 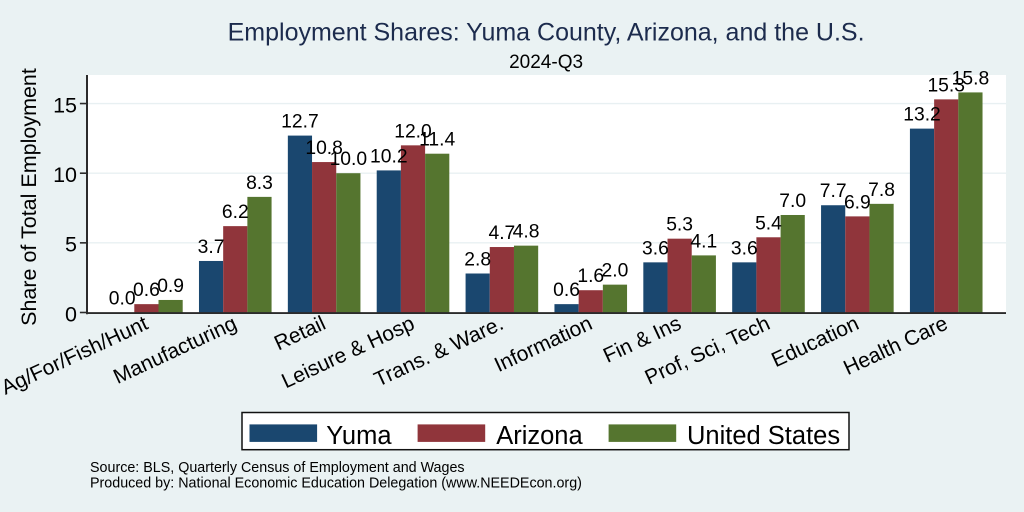 I want to click on svg-text: 4.7, so click(x=501, y=233).